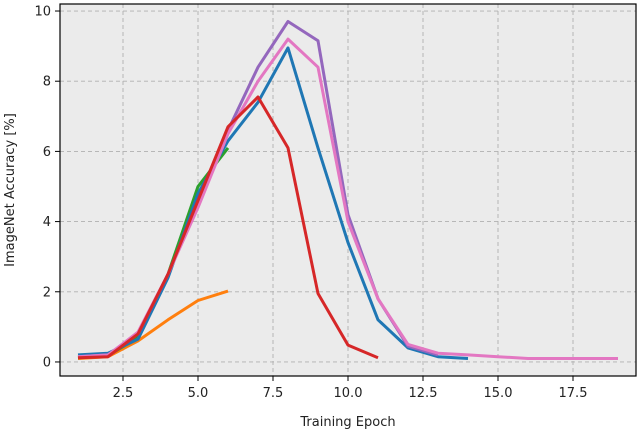  What do you see at coordinates (42, 12) in the screenshot?
I see `y-tick-label: 10` at bounding box center [42, 12].